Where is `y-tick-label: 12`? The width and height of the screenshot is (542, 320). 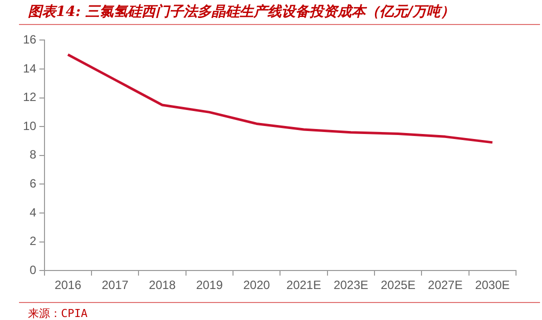 y-tick-label: 12 is located at coordinates (29, 97).